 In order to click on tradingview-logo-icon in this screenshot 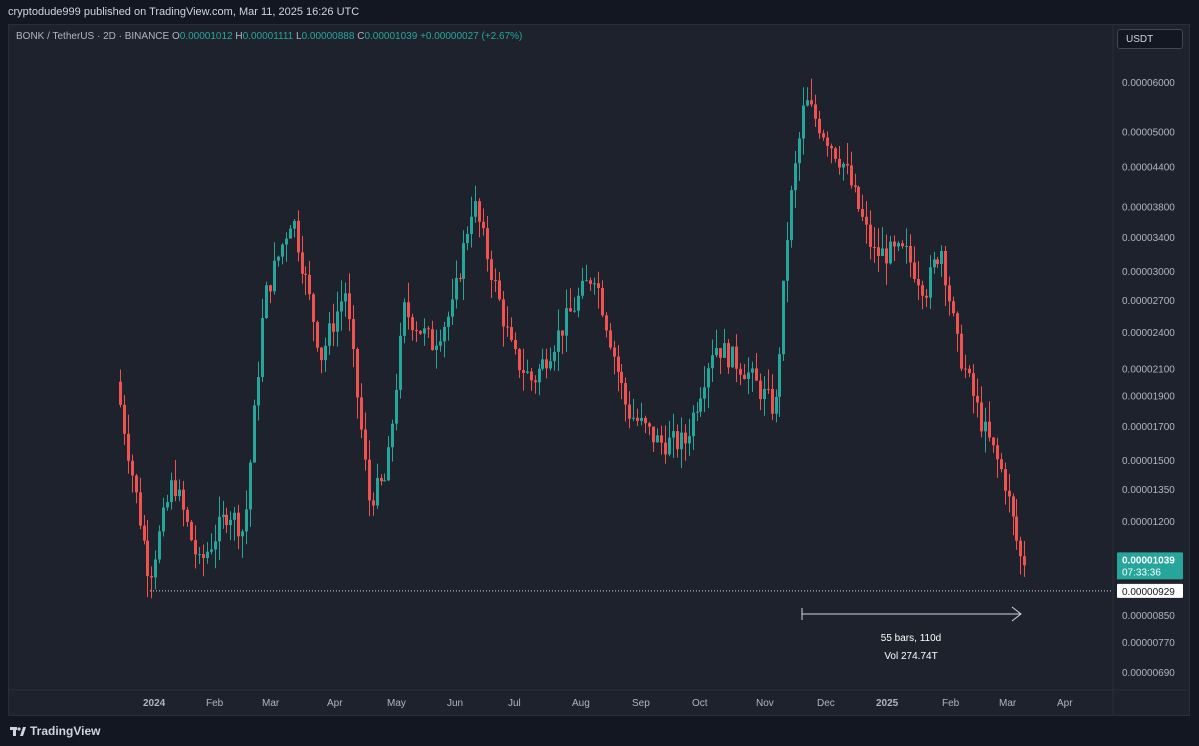, I will do `click(18, 731)`.